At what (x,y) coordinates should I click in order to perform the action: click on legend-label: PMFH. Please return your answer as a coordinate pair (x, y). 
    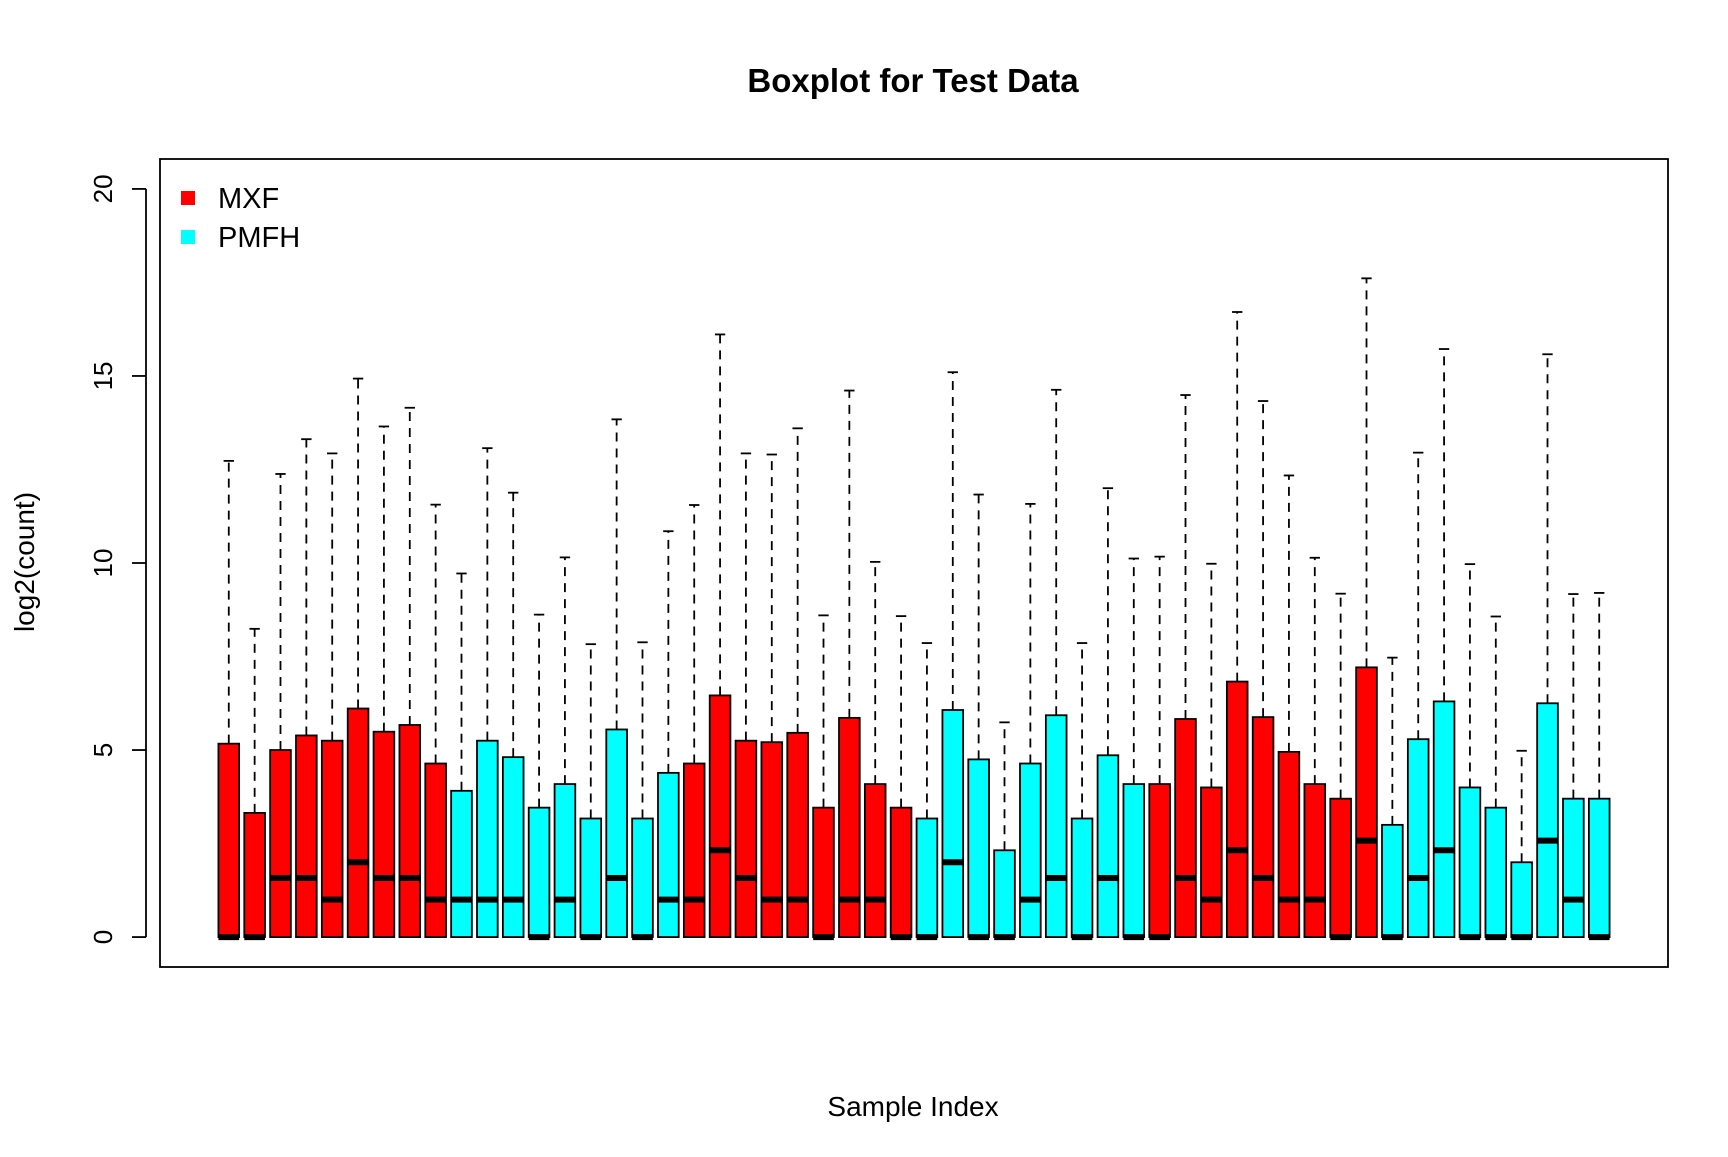
    Looking at the image, I should click on (259, 238).